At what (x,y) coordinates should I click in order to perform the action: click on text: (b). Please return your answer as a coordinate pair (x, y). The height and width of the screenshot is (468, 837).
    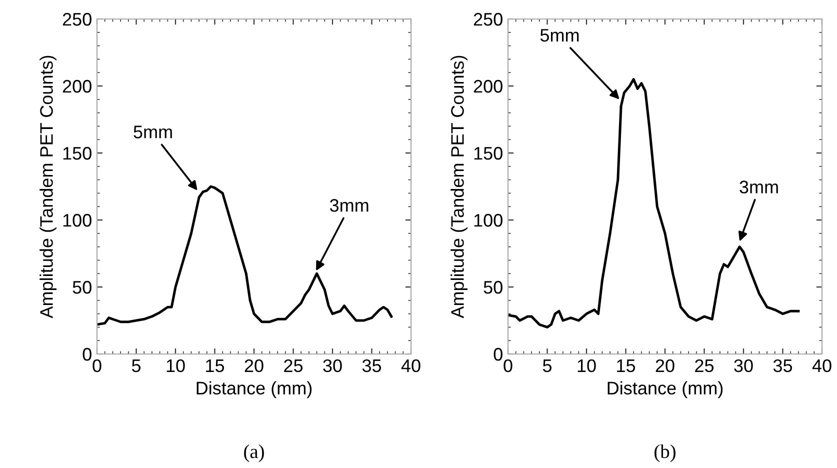
    Looking at the image, I should click on (665, 453).